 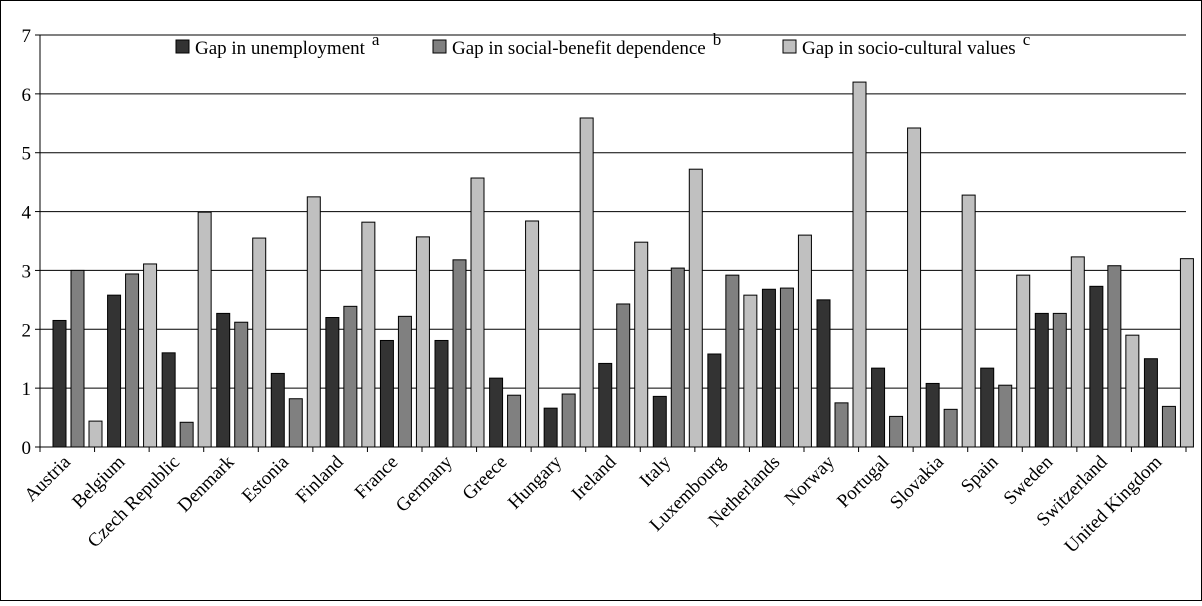 What do you see at coordinates (27, 271) in the screenshot?
I see `y-tick-label: 3` at bounding box center [27, 271].